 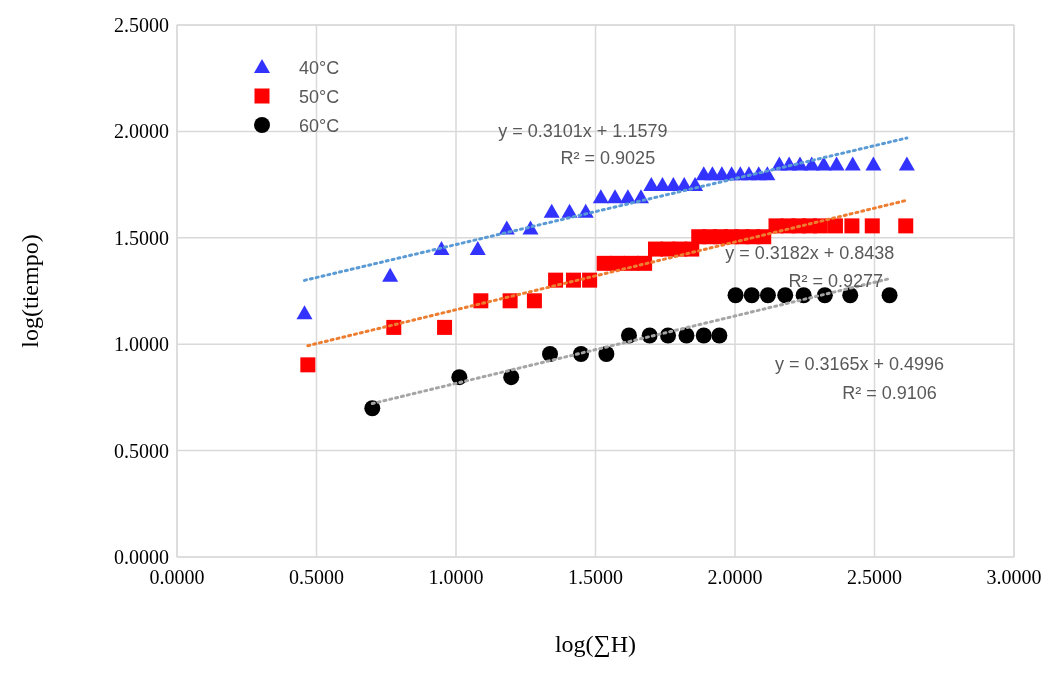 What do you see at coordinates (141, 131) in the screenshot?
I see `y-tick-label: 2.0000` at bounding box center [141, 131].